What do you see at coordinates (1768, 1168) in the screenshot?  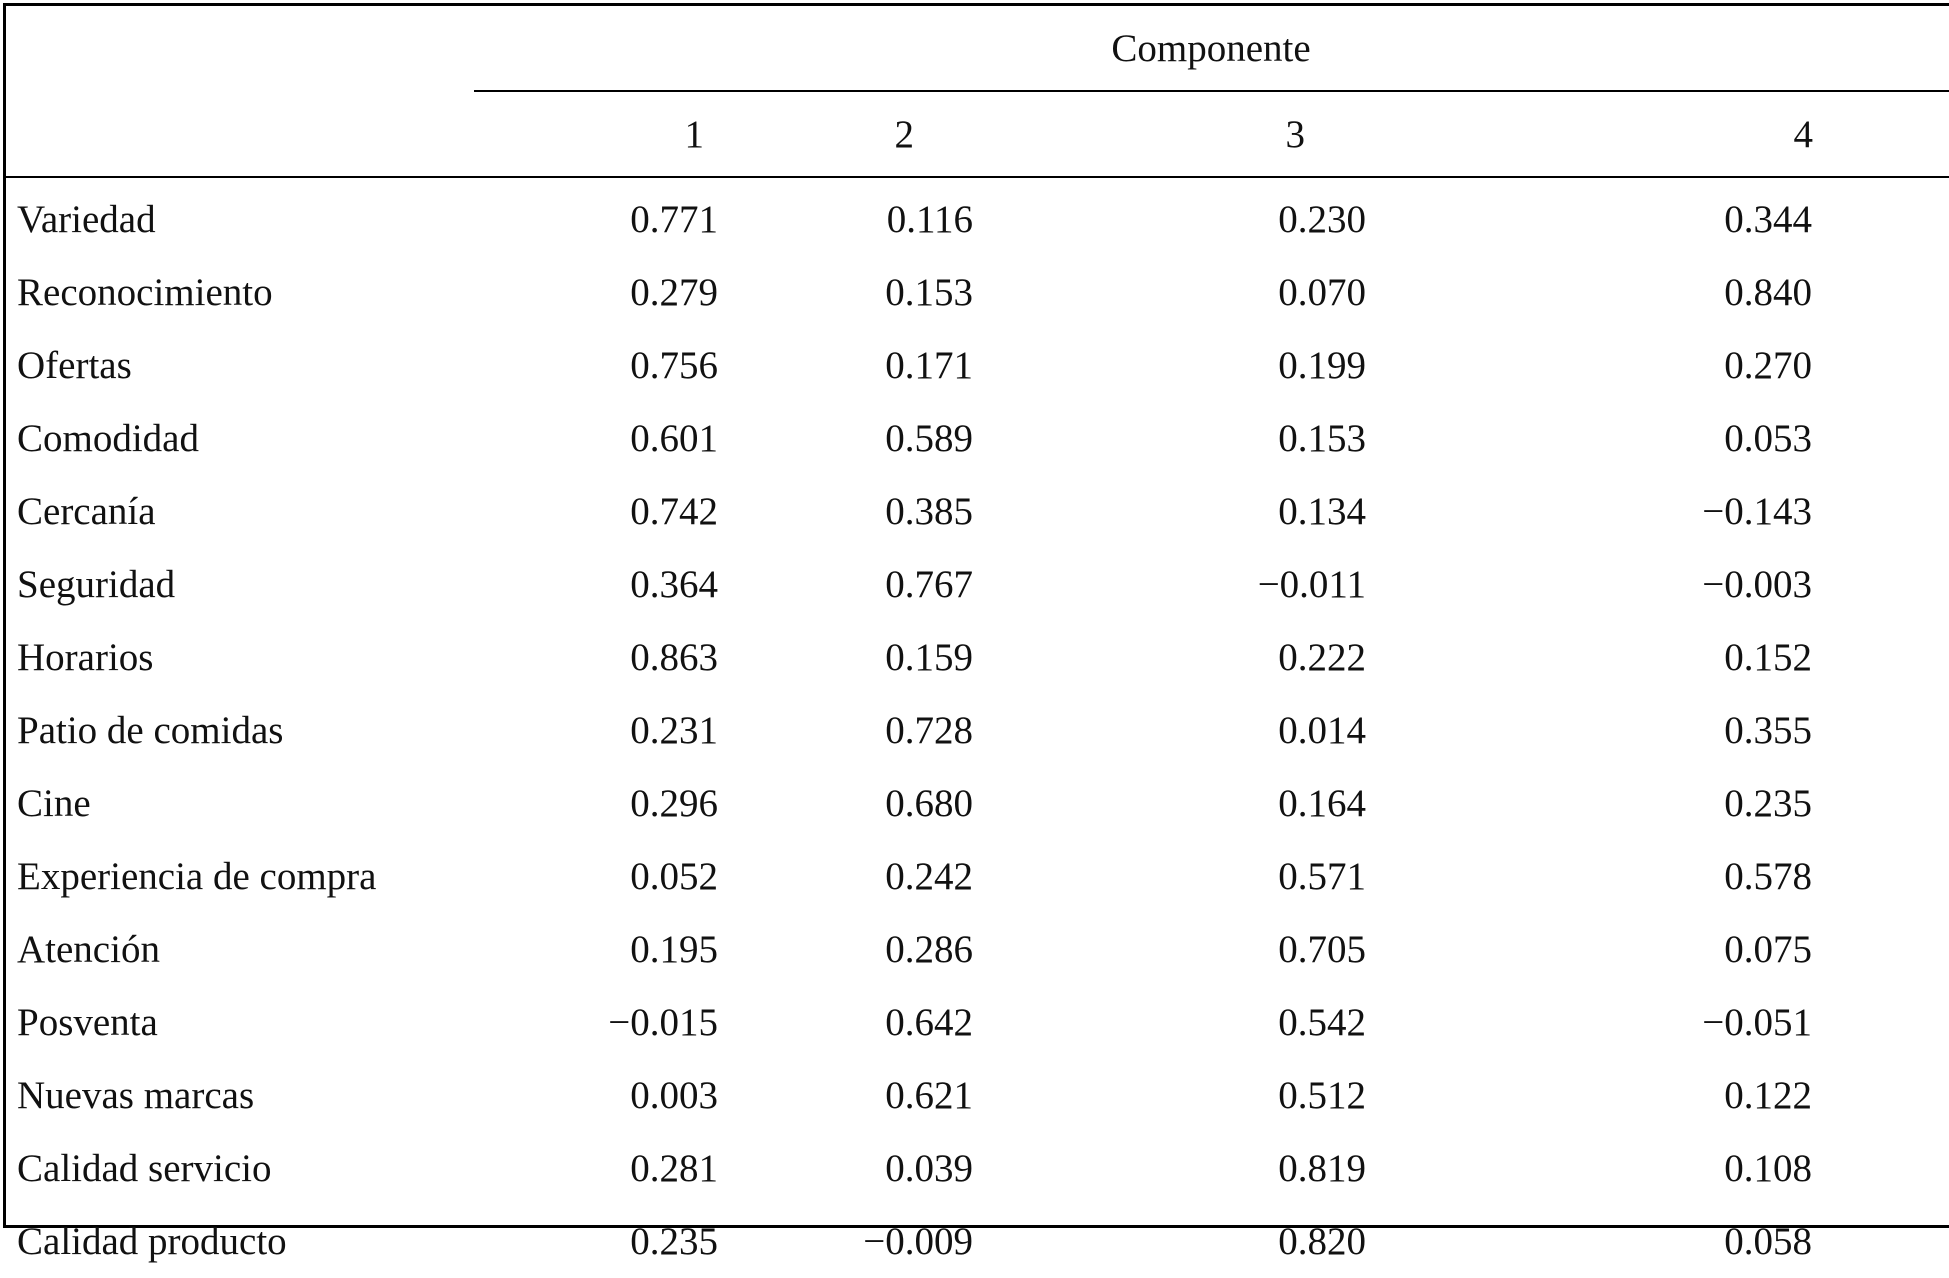 I see `loading-value-component-4: 0.108` at bounding box center [1768, 1168].